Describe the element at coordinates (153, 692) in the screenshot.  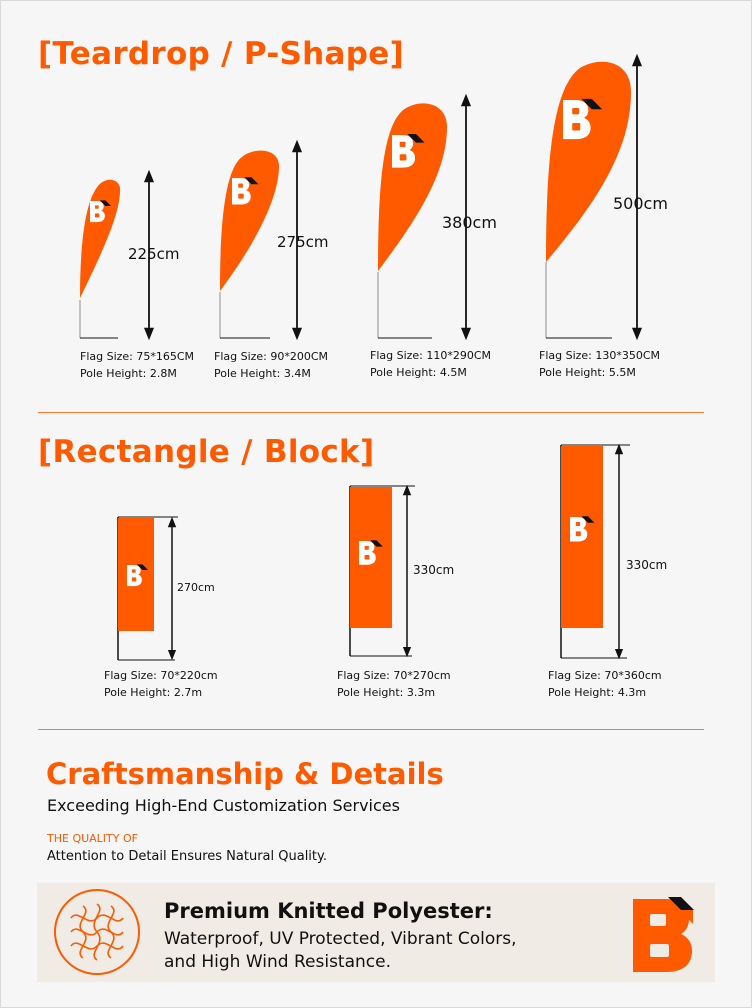
I see `pole-height: Pole Height: 2.7m` at that location.